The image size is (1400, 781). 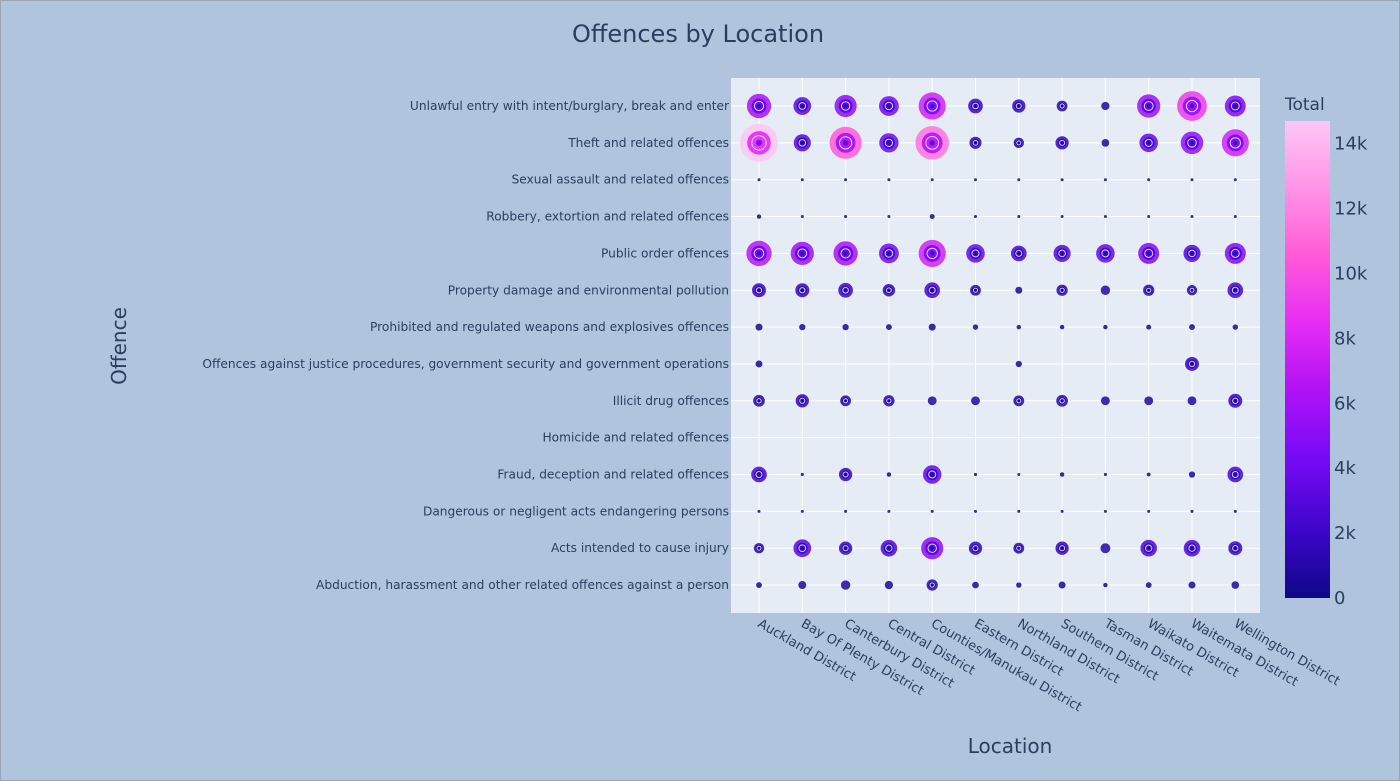 What do you see at coordinates (648, 143) in the screenshot?
I see `y-tick-label: Theft and related offences` at bounding box center [648, 143].